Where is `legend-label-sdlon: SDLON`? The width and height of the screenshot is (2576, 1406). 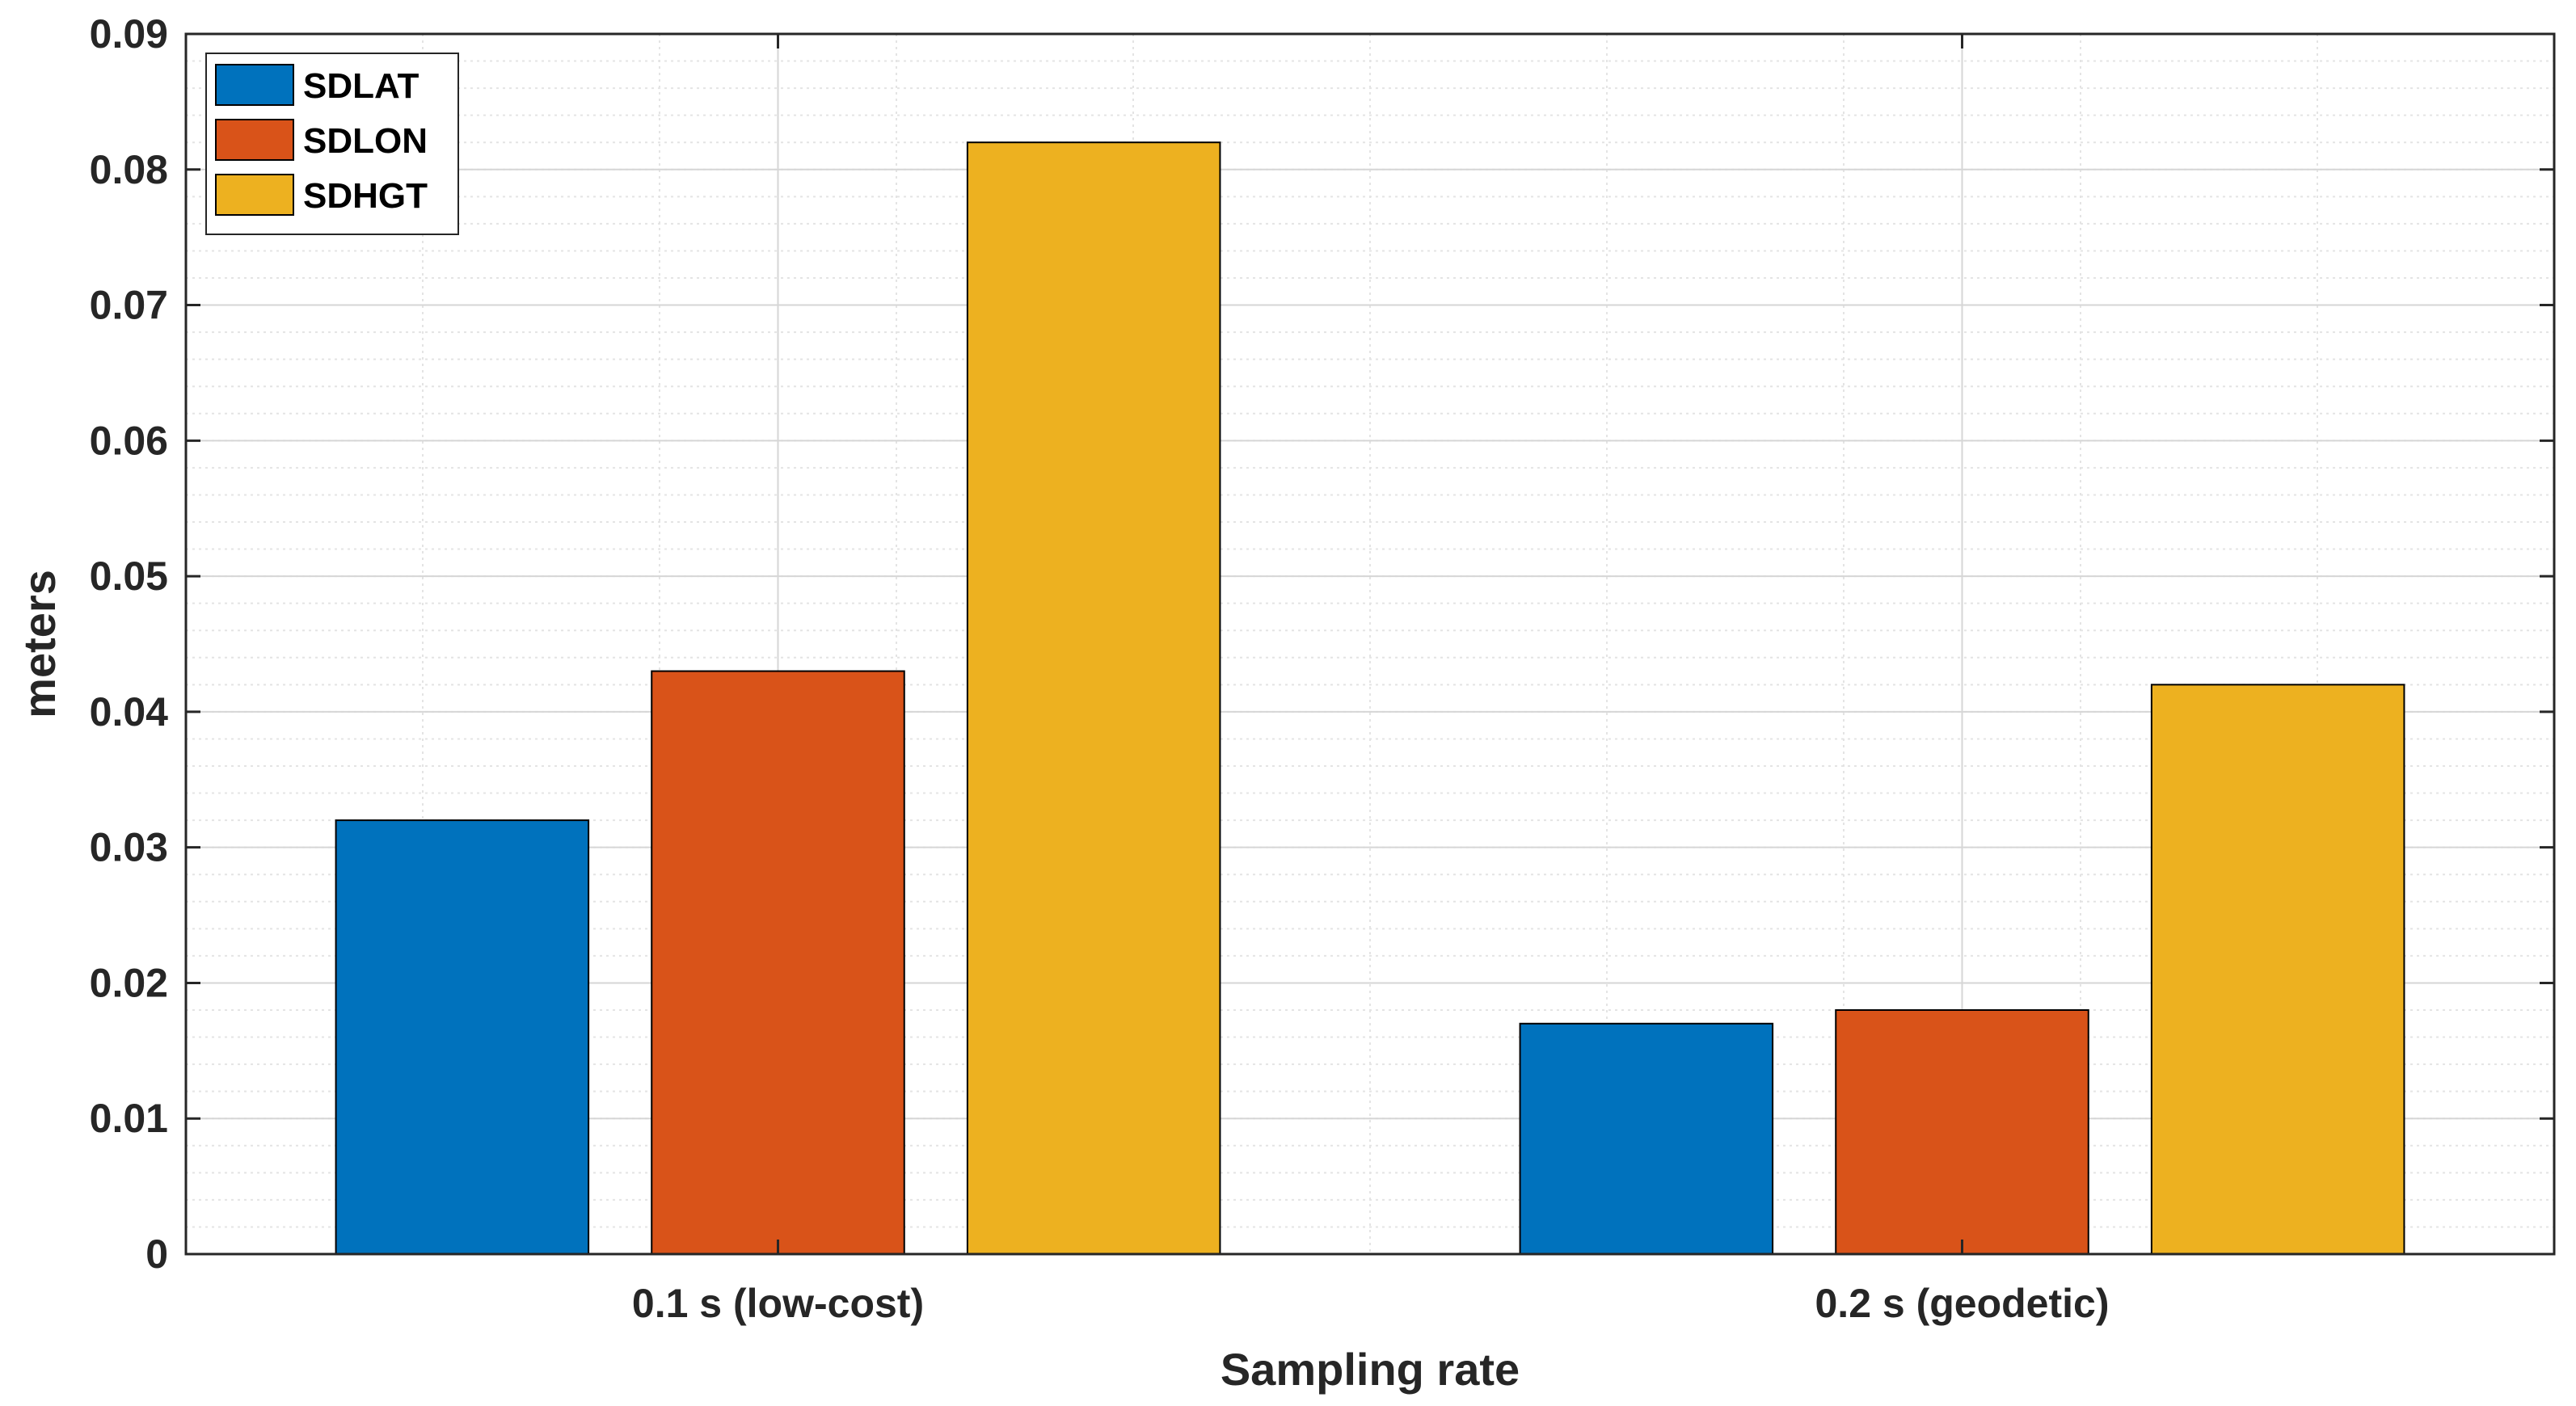
legend-label-sdlon: SDLON is located at coordinates (365, 141).